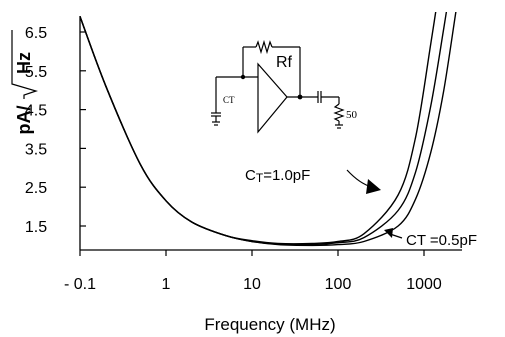 The height and width of the screenshot is (337, 505). What do you see at coordinates (264, 47) in the screenshot?
I see `feedback-resistor` at bounding box center [264, 47].